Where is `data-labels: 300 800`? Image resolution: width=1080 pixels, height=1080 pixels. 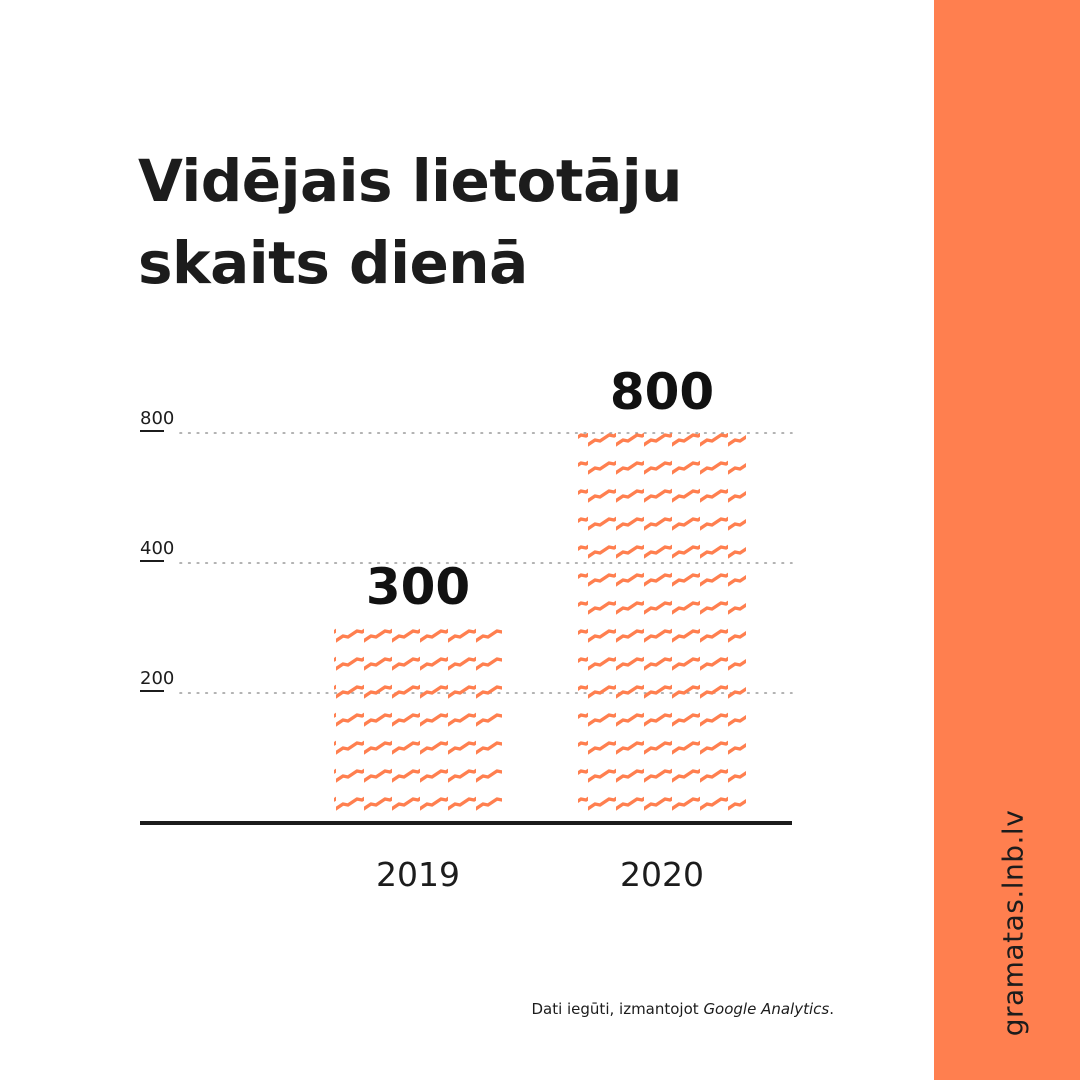
data-labels: 300 800 is located at coordinates (540, 489).